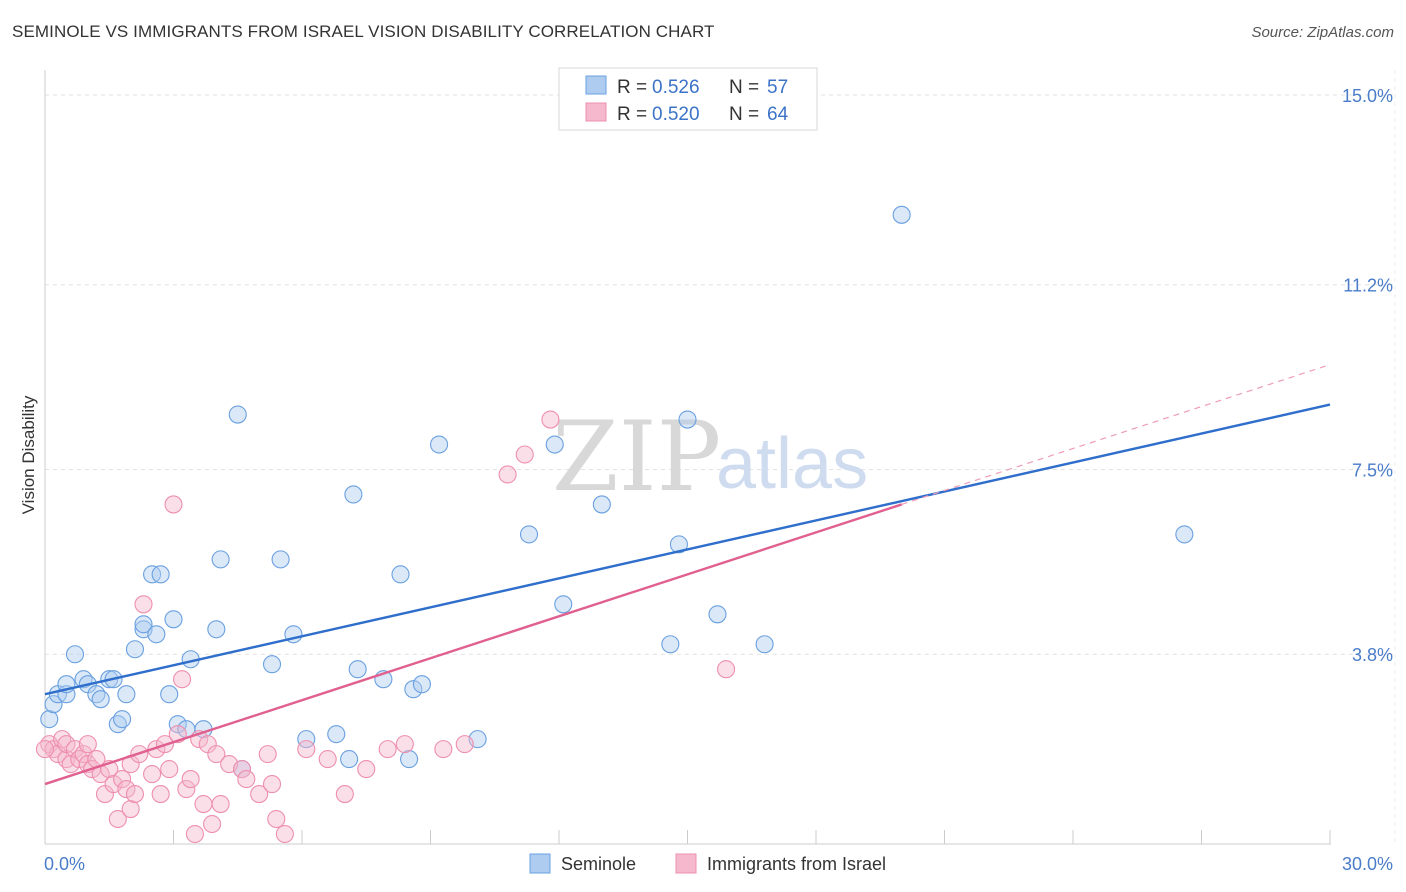  Describe the element at coordinates (596, 112) in the screenshot. I see `legend-swatch-israel` at that location.